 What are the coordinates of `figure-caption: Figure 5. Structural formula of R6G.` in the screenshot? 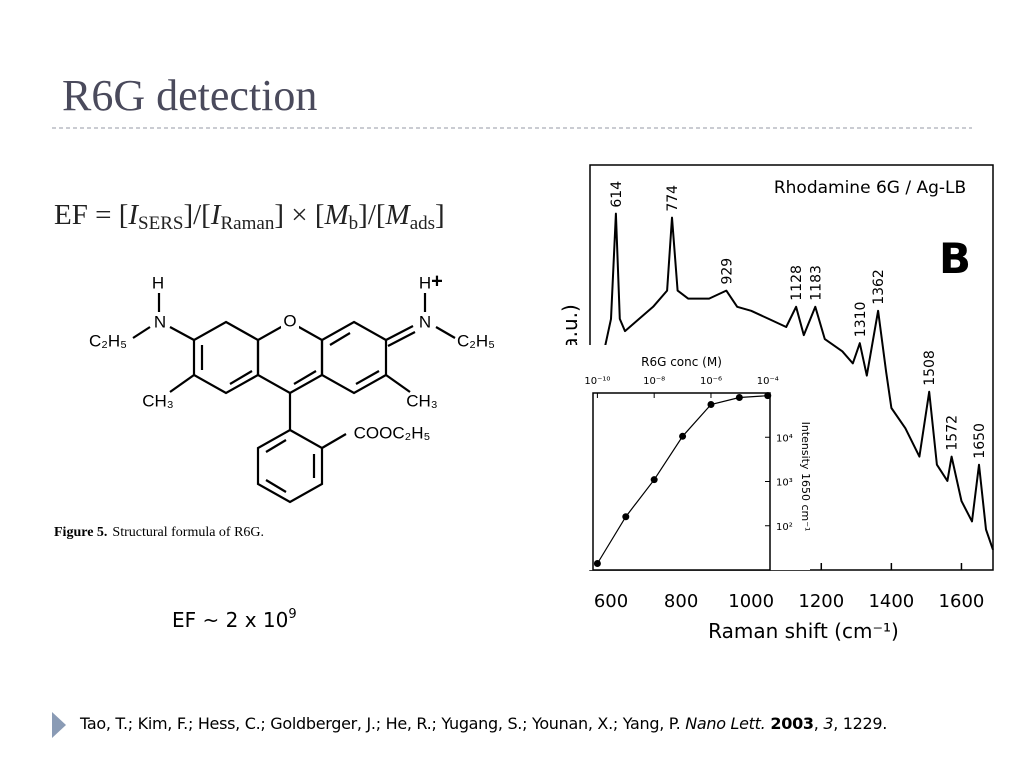 It's located at (159, 532).